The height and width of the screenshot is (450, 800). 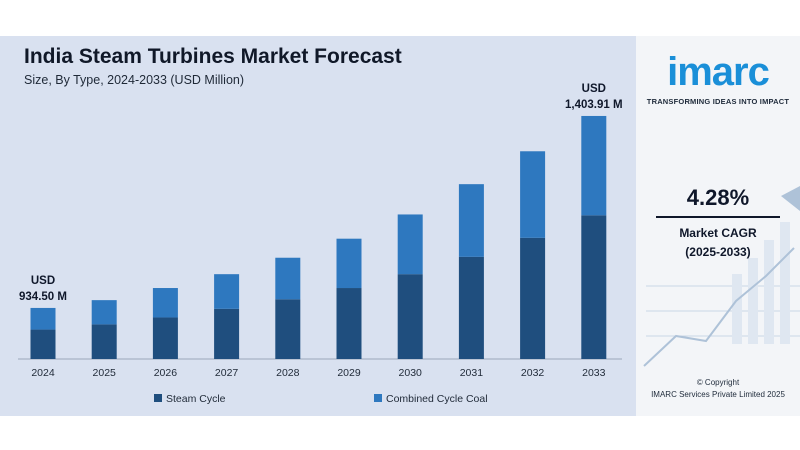 What do you see at coordinates (104, 341) in the screenshot?
I see `bar-2025-steam-cycle` at bounding box center [104, 341].